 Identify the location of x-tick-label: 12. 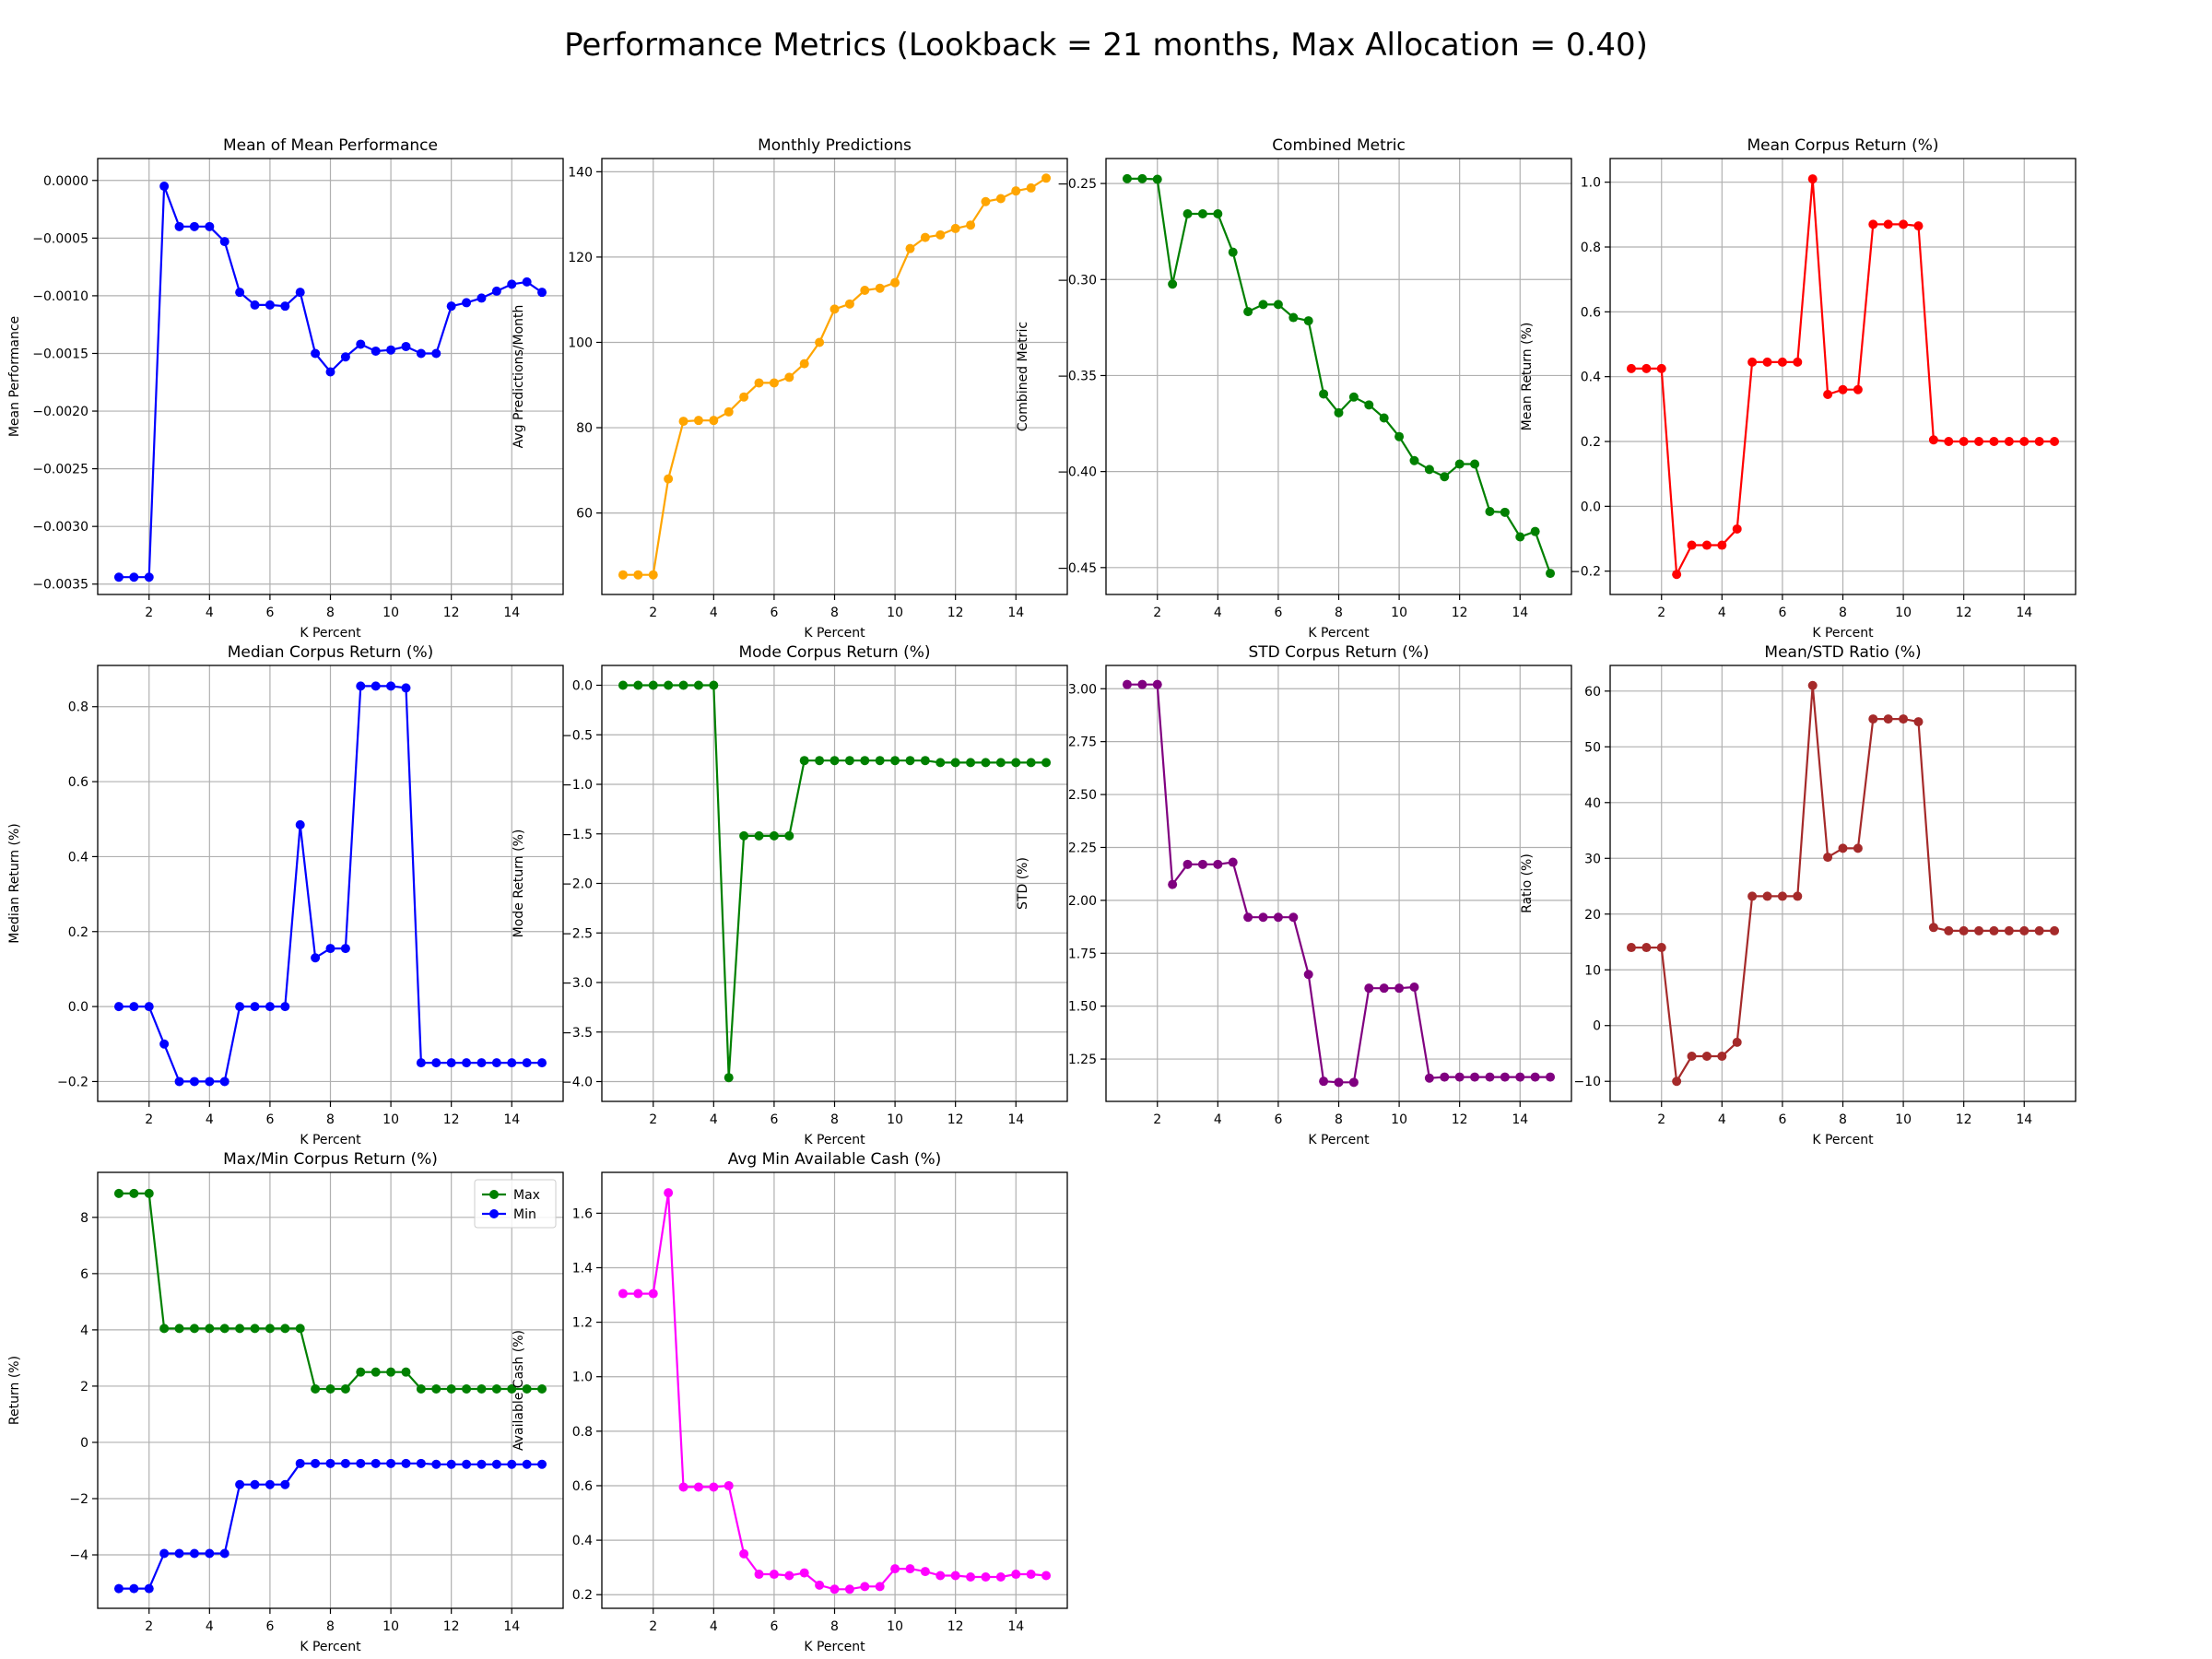
(1460, 1119).